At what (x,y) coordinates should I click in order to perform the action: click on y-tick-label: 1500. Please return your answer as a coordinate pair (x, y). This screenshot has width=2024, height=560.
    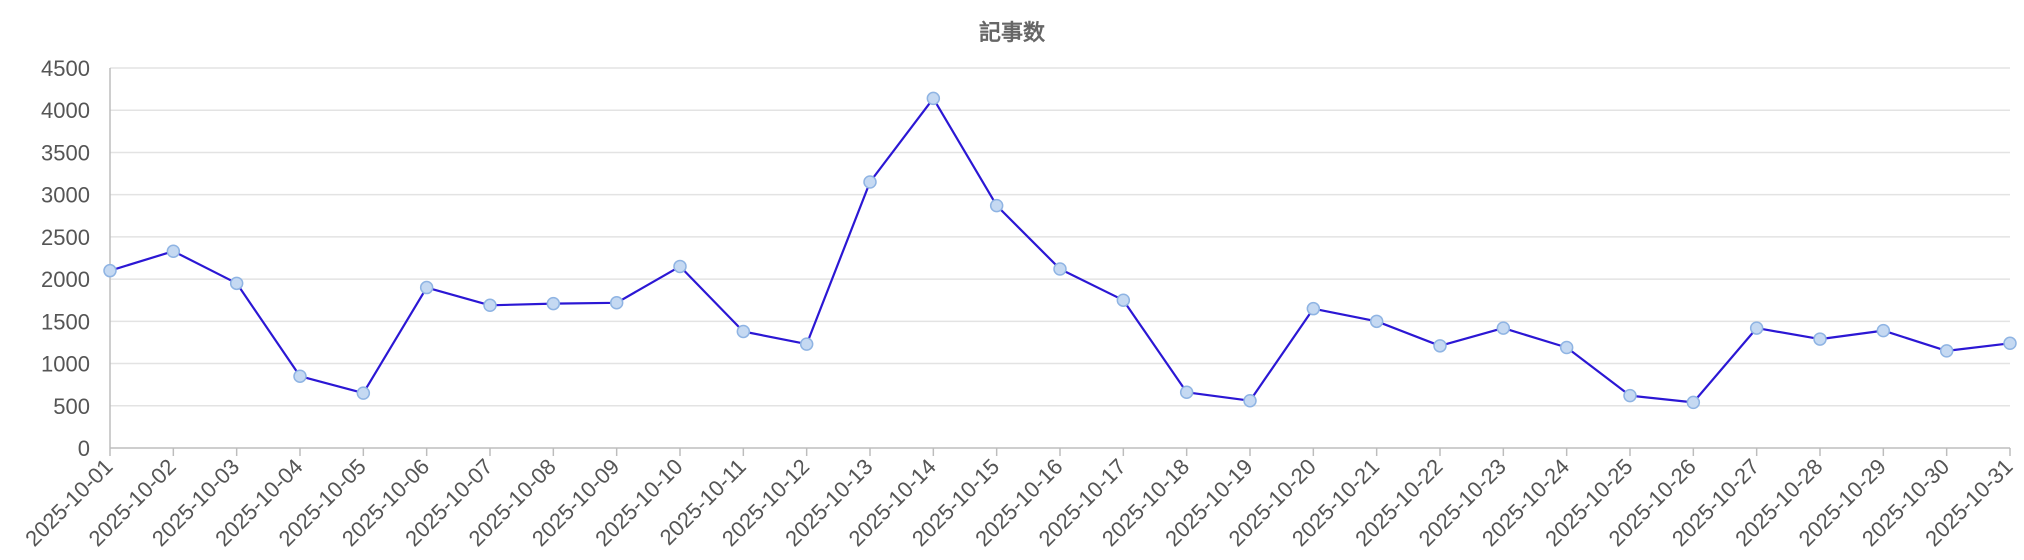
    Looking at the image, I should click on (65, 321).